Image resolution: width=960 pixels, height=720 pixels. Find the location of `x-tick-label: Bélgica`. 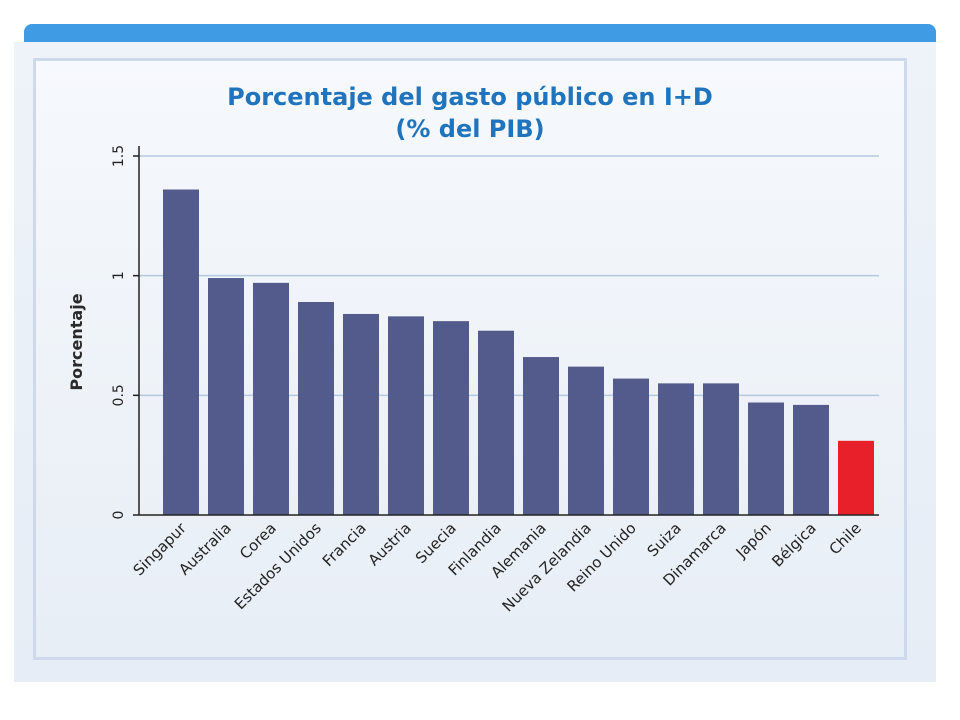

x-tick-label: Bélgica is located at coordinates (793, 544).